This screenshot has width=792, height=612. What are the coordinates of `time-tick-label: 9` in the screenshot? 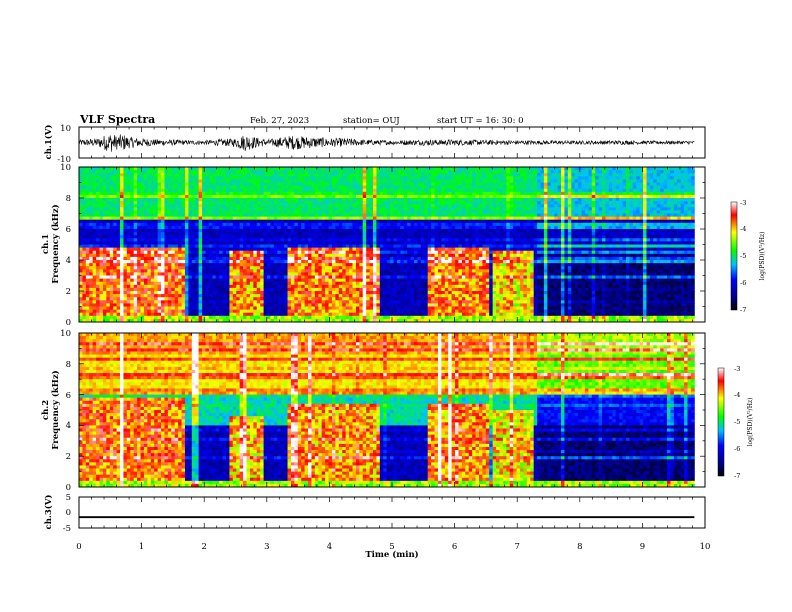 It's located at (642, 547).